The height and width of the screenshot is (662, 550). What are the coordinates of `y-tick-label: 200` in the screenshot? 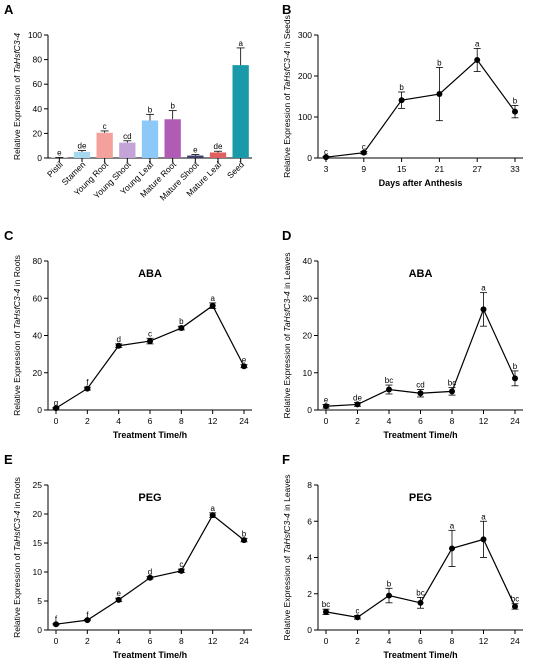 It's located at (305, 76).